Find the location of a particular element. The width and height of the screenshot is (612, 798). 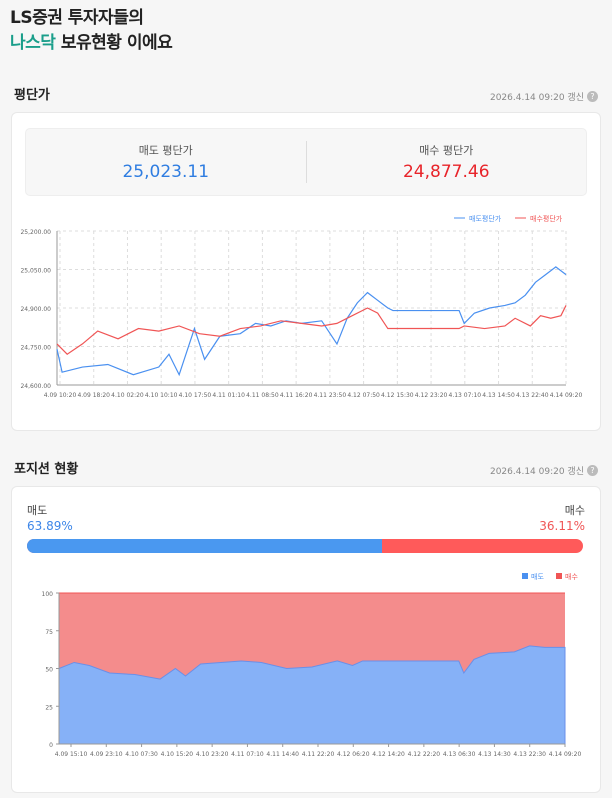

x-tick-label: 4.11 14:40 is located at coordinates (282, 754).